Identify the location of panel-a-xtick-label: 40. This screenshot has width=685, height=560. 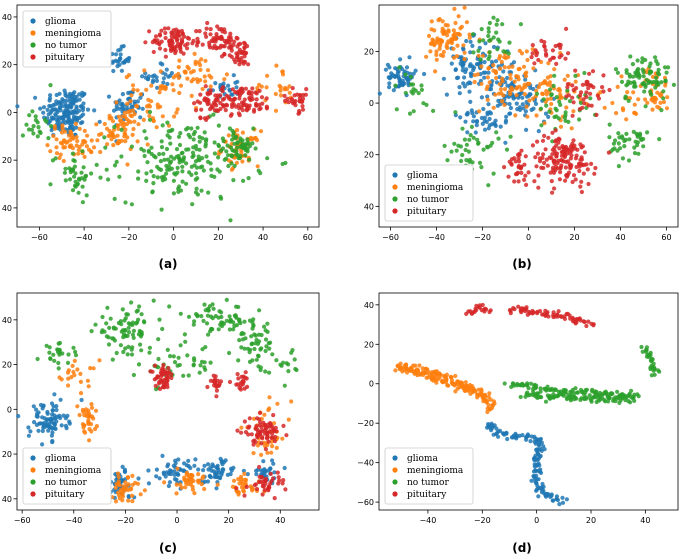
(263, 237).